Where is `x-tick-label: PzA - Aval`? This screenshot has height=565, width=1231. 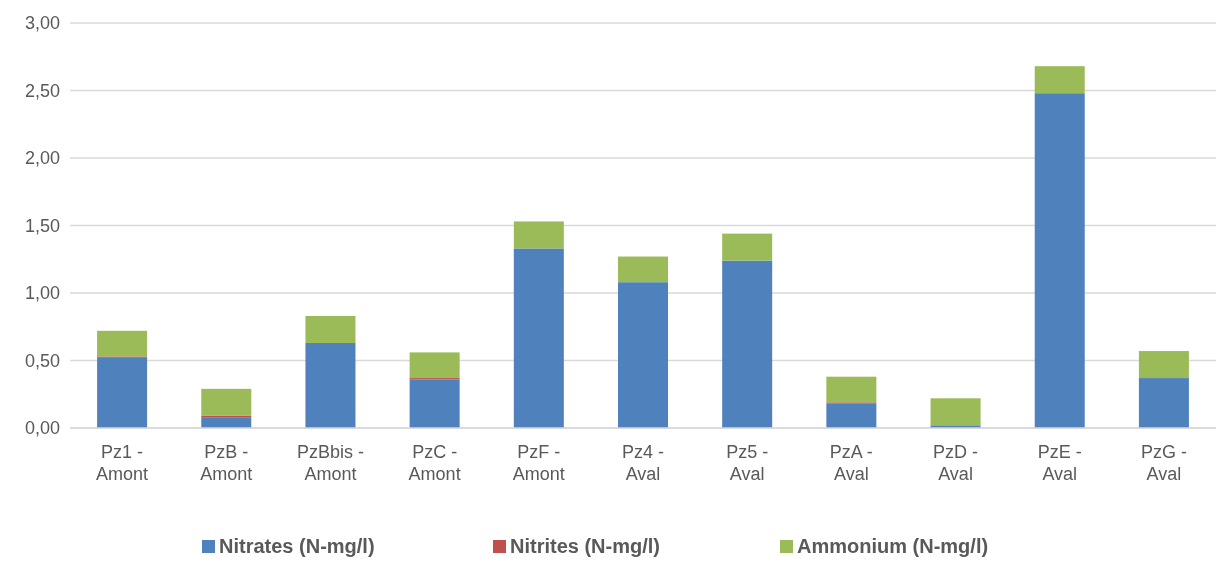 x-tick-label: PzA - Aval is located at coordinates (851, 463).